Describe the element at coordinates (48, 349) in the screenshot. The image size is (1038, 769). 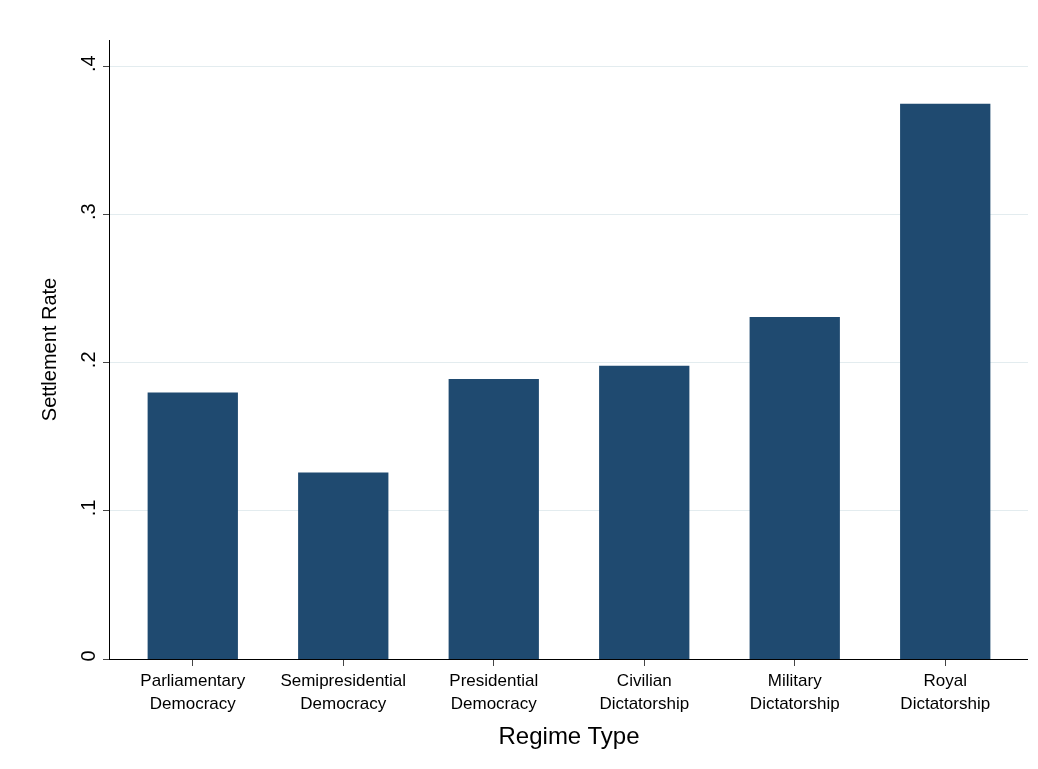
I see `y-axis-title: Settlement Rate` at that location.